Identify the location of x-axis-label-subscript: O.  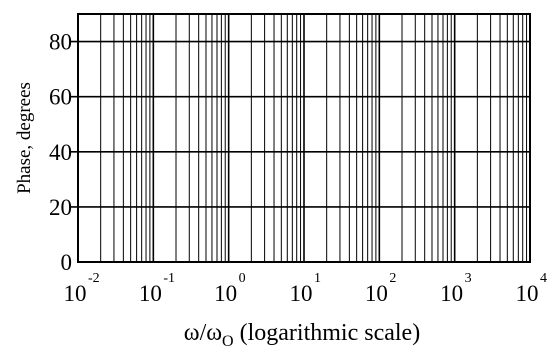
(228, 341).